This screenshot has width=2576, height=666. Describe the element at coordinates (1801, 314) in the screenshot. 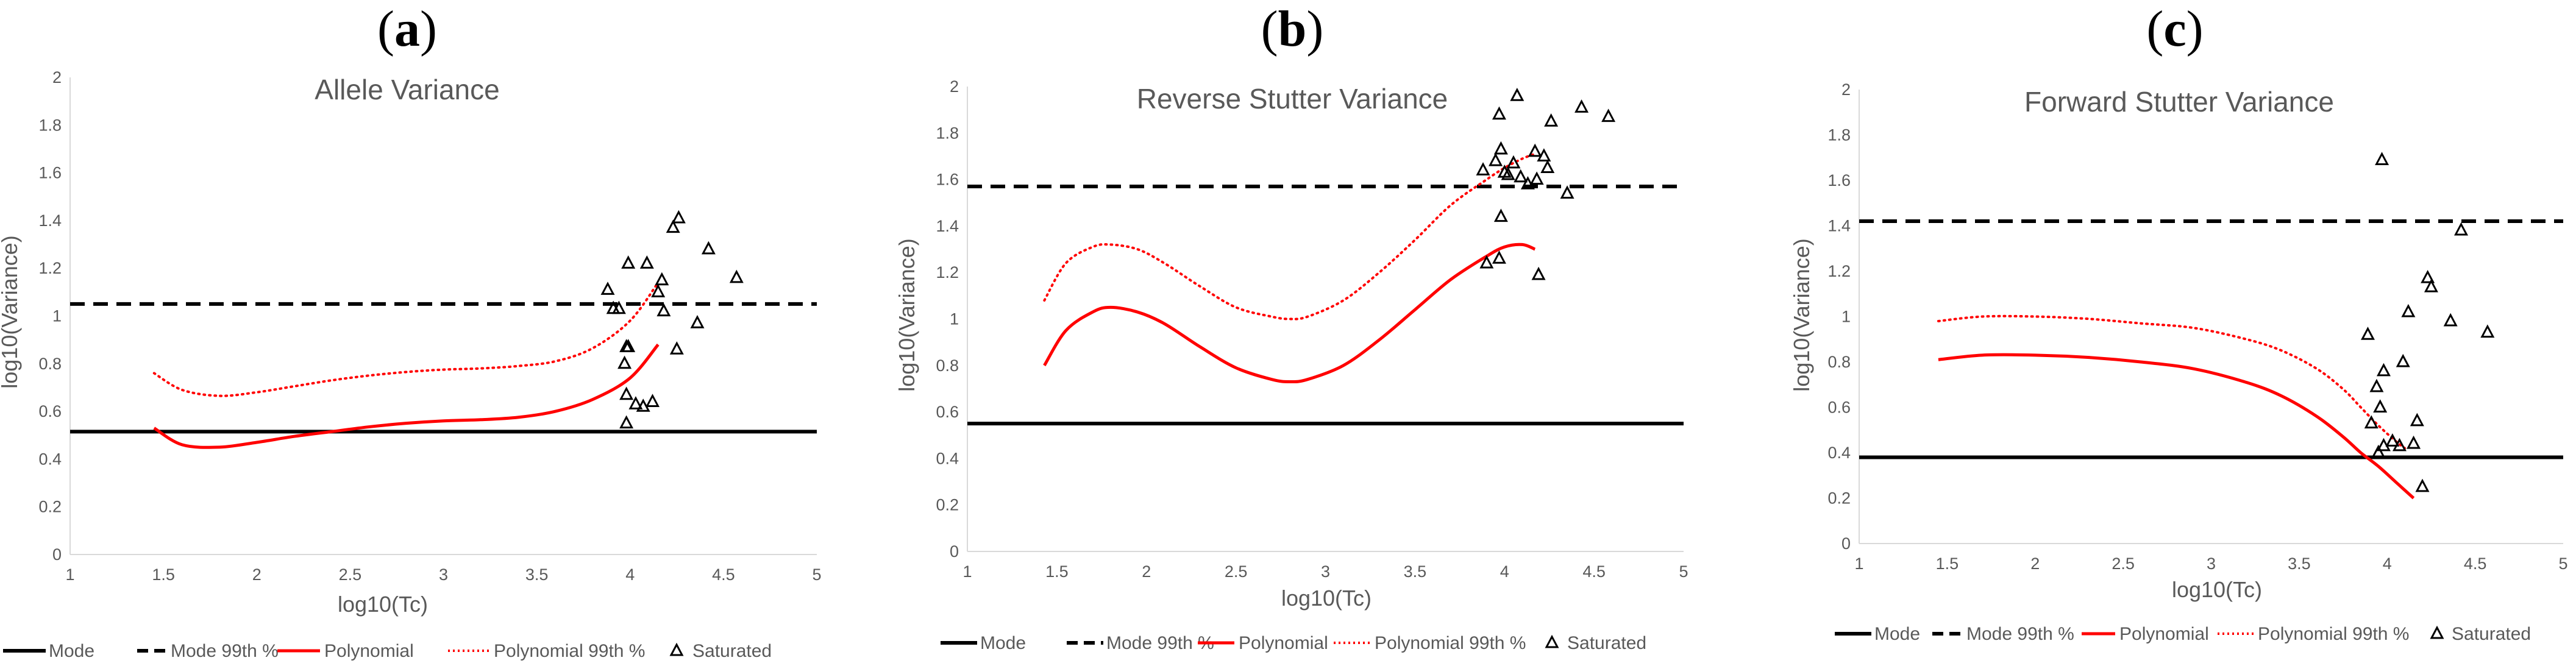

I see `y-axis-title-c: log10(Variance)` at that location.